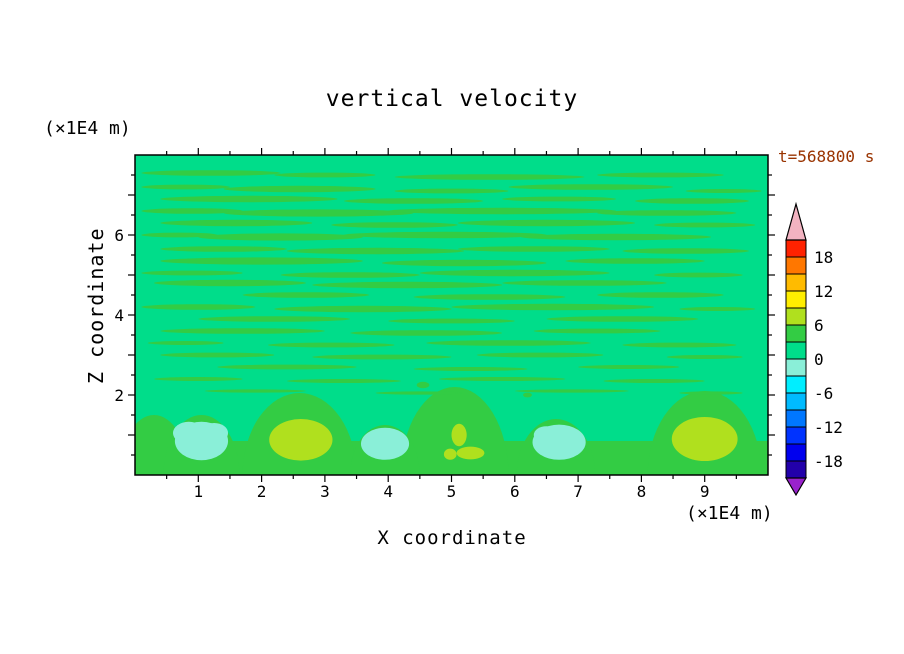  I want to click on colorbar-label: 0, so click(819, 359).